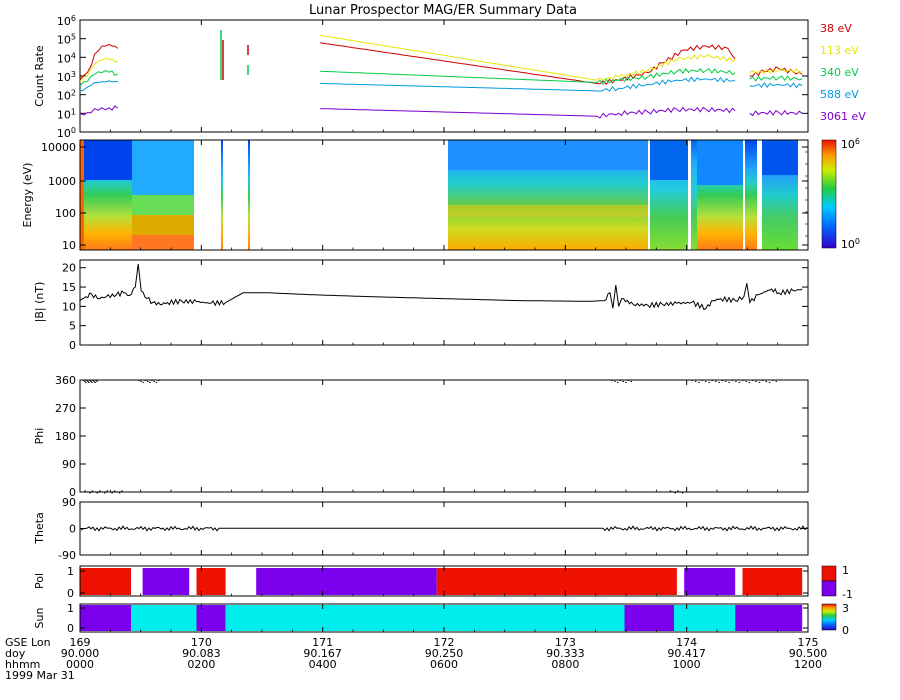 The width and height of the screenshot is (900, 700). What do you see at coordinates (69, 287) in the screenshot?
I see `field-magnitude-ytick-label: 15` at bounding box center [69, 287].